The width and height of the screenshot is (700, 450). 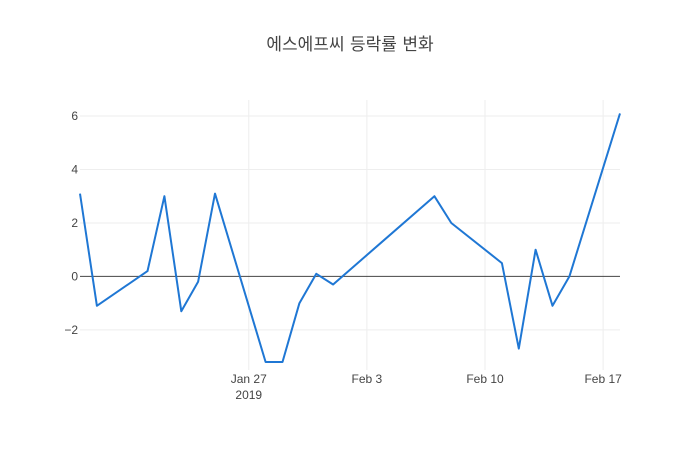 What do you see at coordinates (485, 379) in the screenshot?
I see `x-tick-label: Feb 10` at bounding box center [485, 379].